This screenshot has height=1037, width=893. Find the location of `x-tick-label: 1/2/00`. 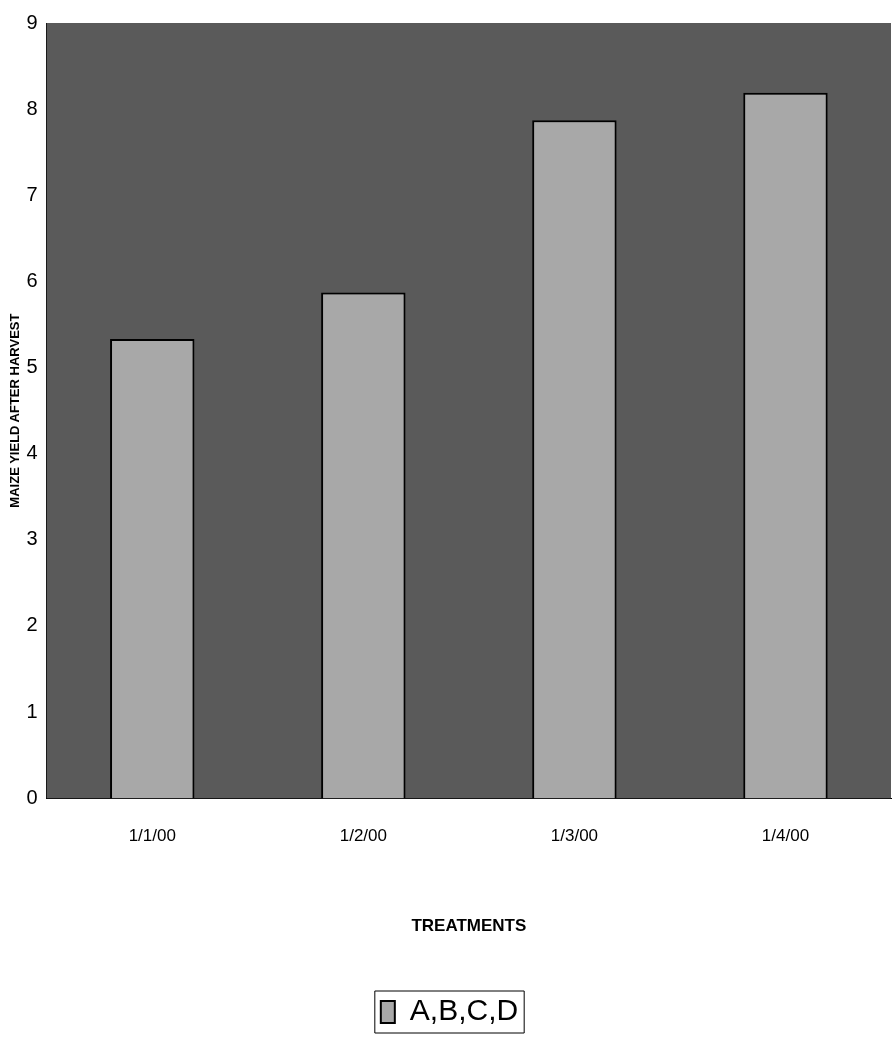

x-tick-label: 1/2/00 is located at coordinates (363, 836).